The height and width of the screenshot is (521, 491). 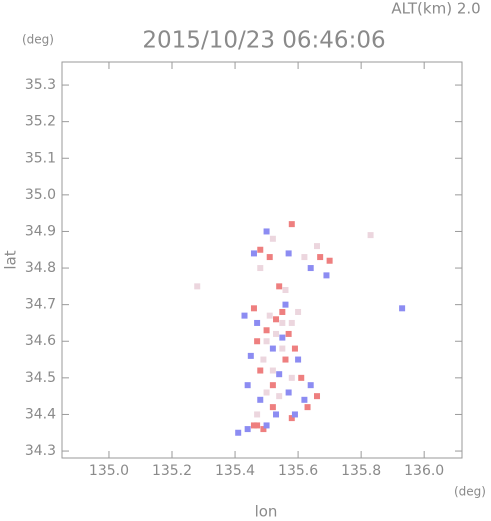 What do you see at coordinates (40, 341) in the screenshot?
I see `y-tick-label: 34.6` at bounding box center [40, 341].